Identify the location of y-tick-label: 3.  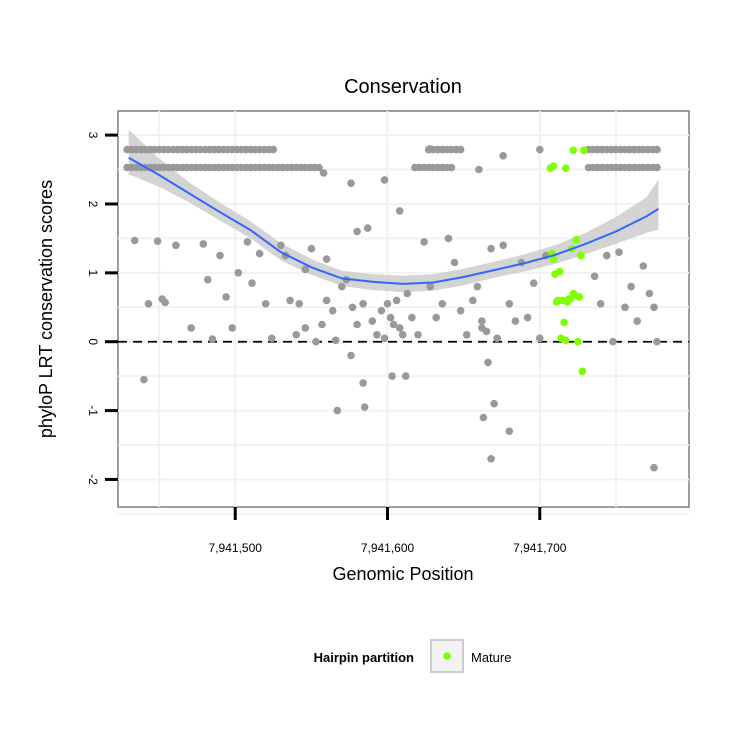
(93, 135).